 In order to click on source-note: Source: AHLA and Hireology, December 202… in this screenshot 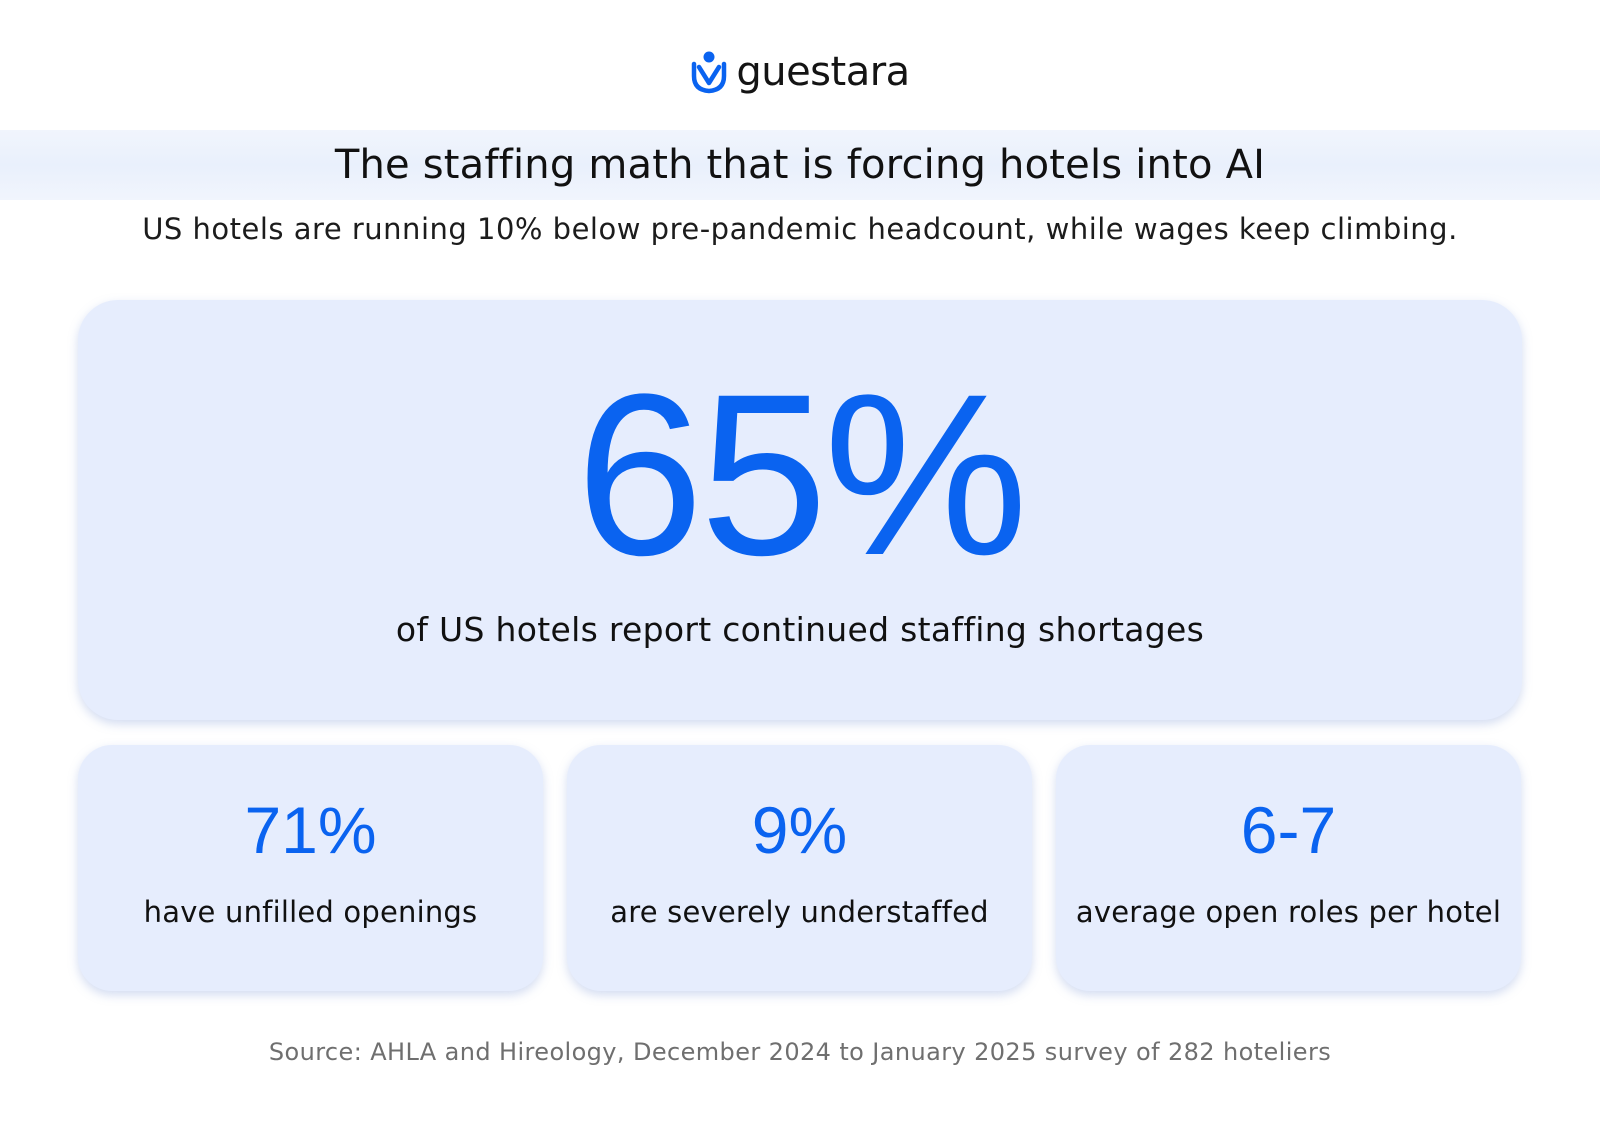, I will do `click(800, 1052)`.